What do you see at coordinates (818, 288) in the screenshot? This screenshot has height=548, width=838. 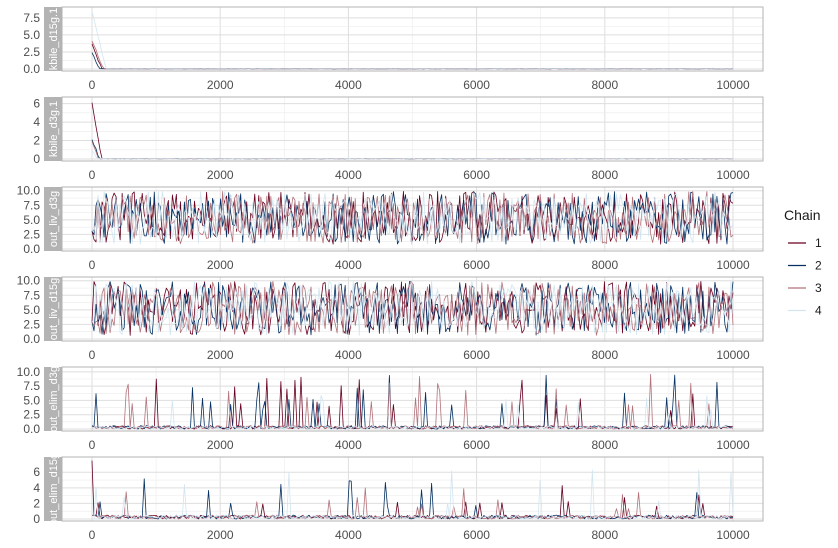 I see `legend-label: 3` at bounding box center [818, 288].